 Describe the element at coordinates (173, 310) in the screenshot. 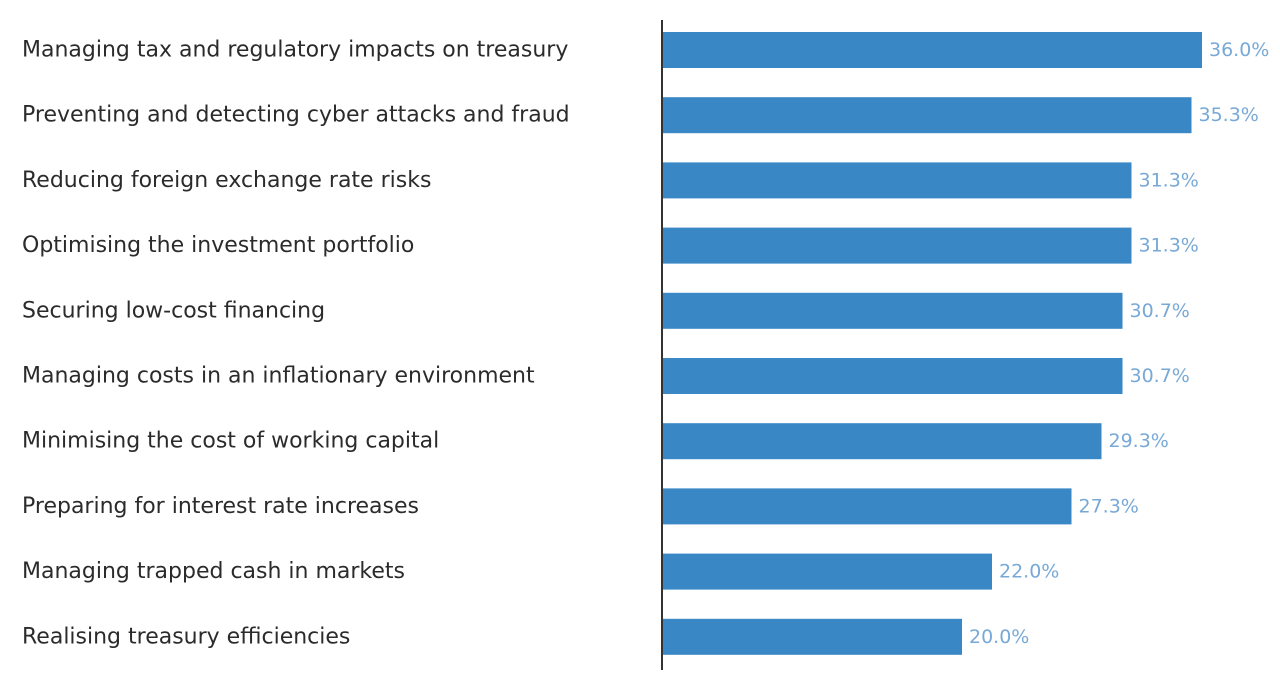

I see `category-label: Securing low-cost financing` at that location.